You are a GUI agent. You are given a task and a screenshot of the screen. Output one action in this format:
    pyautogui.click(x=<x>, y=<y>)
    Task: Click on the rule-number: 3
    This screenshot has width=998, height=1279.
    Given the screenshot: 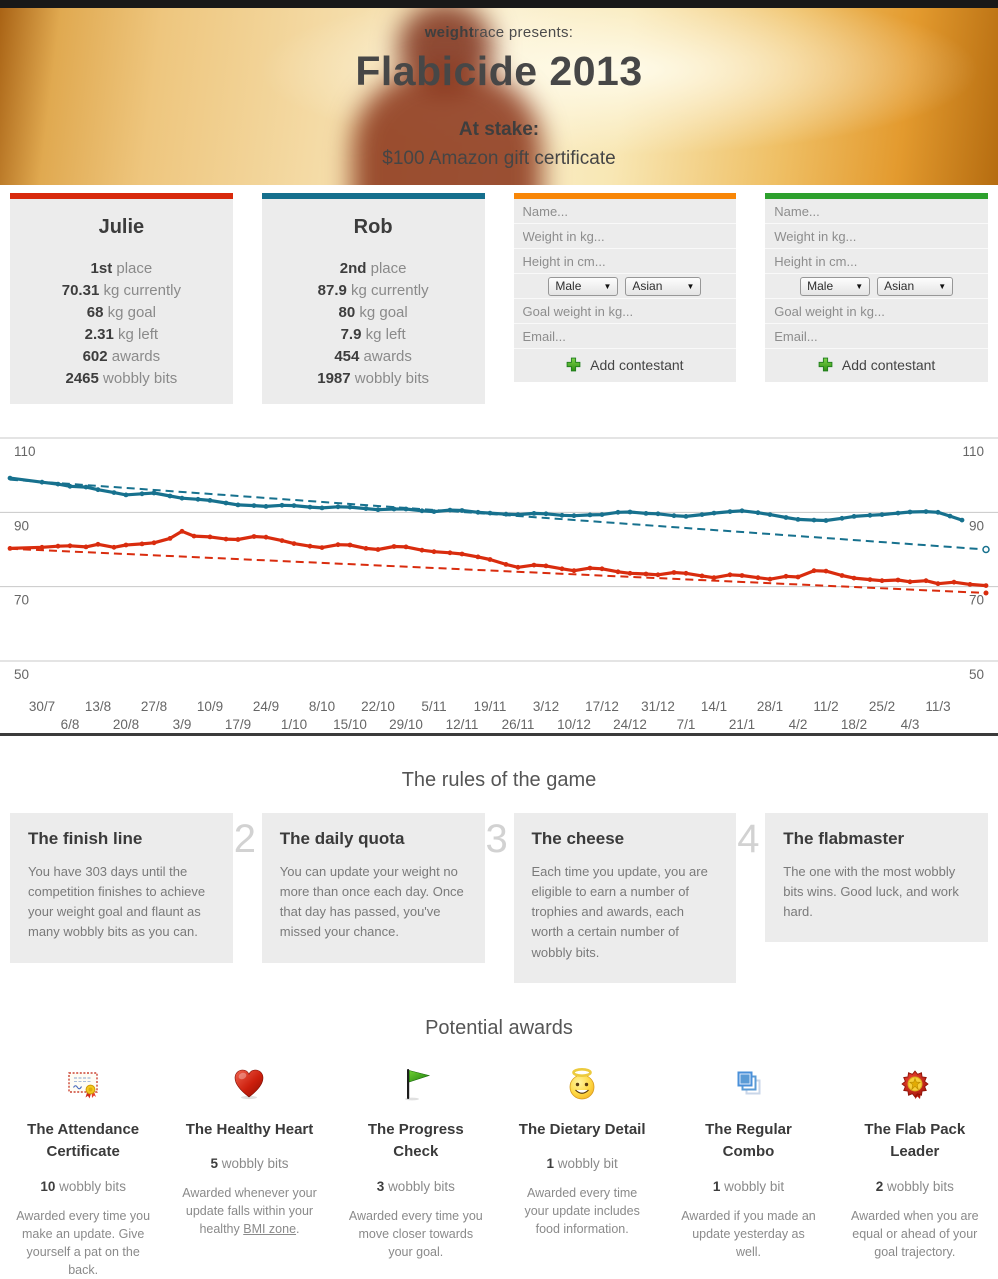 What is the action you would take?
    pyautogui.click(x=496, y=839)
    